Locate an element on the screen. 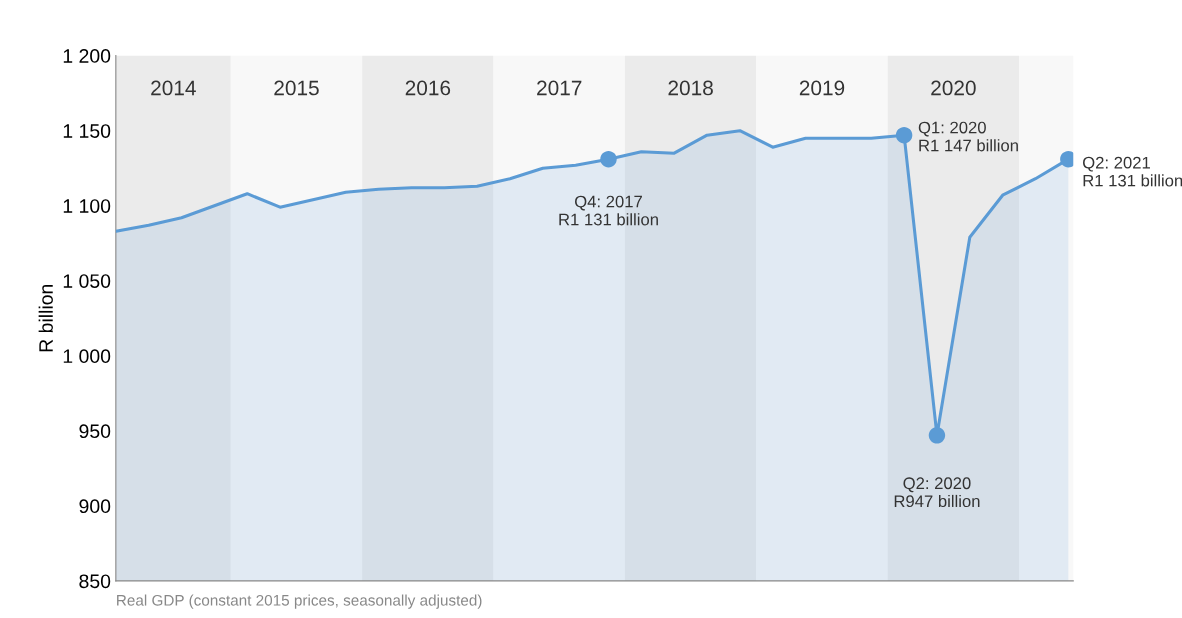  y-tick-label: 950 is located at coordinates (95, 431).